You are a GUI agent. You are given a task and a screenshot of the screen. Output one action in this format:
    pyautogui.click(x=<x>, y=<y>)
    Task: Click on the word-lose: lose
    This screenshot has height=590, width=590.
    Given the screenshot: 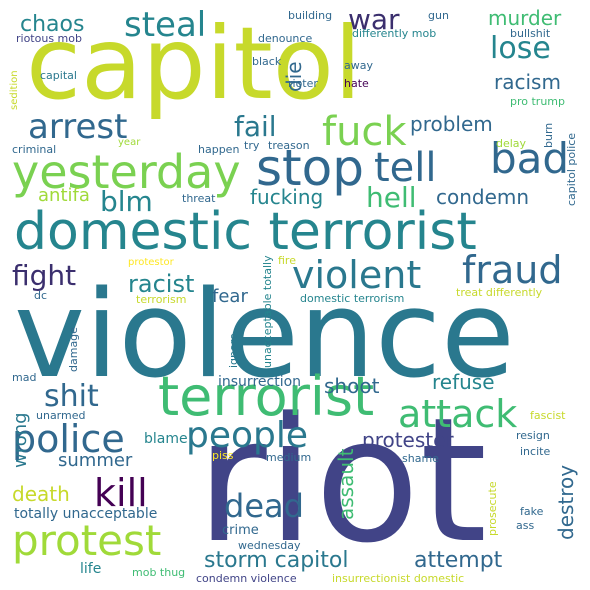 What is the action you would take?
    pyautogui.click(x=520, y=48)
    